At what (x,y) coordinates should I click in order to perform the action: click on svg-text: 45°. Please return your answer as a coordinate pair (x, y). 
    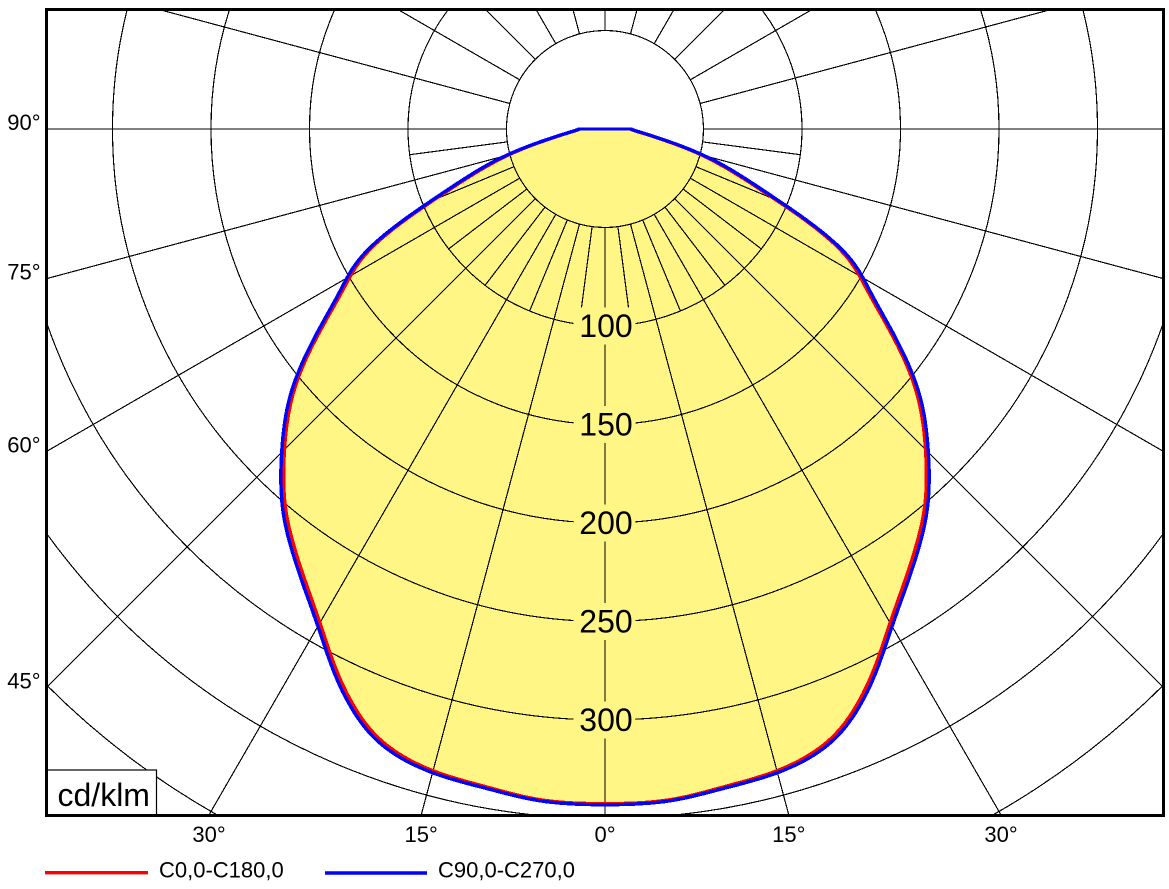
    Looking at the image, I should click on (23, 681).